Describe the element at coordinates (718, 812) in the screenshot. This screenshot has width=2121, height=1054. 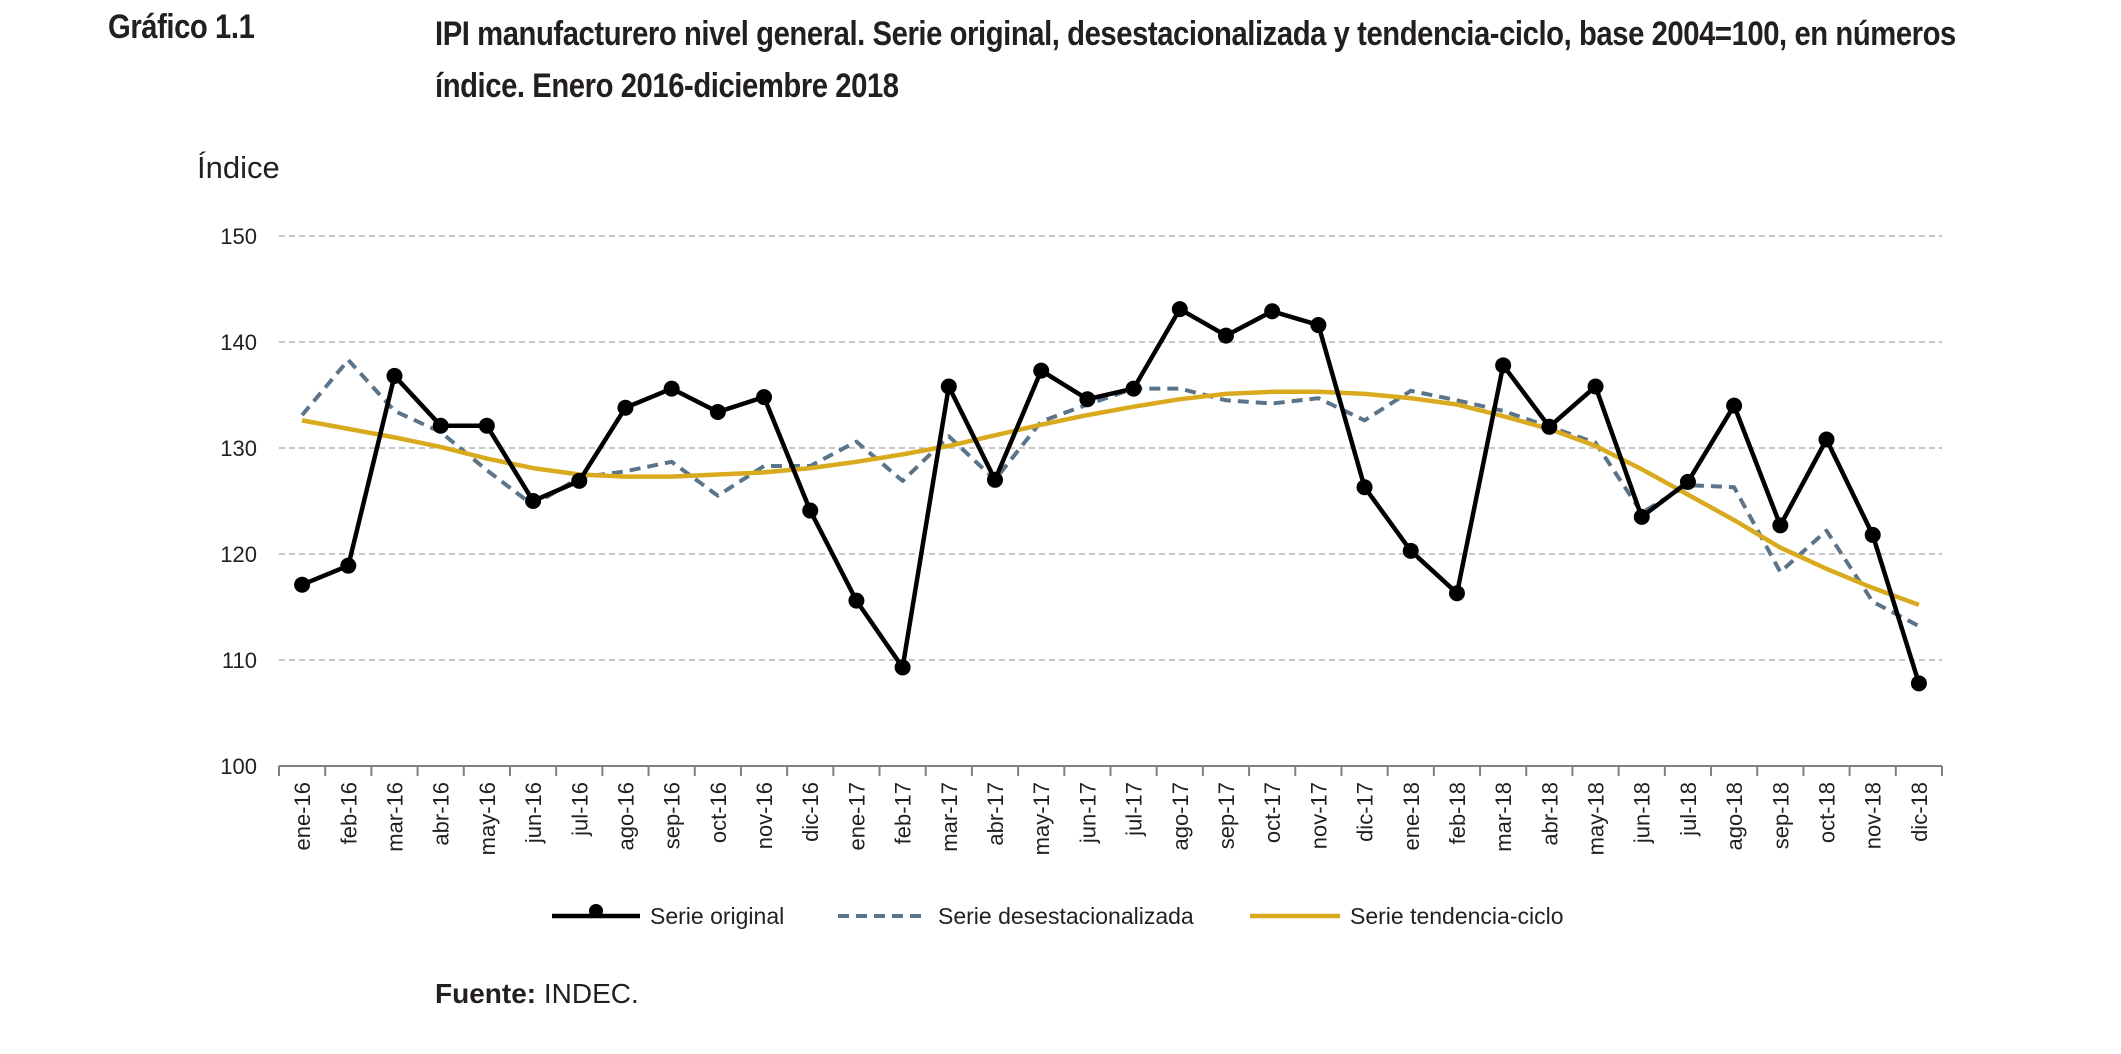
I see `x-tick-label: oct-16` at that location.